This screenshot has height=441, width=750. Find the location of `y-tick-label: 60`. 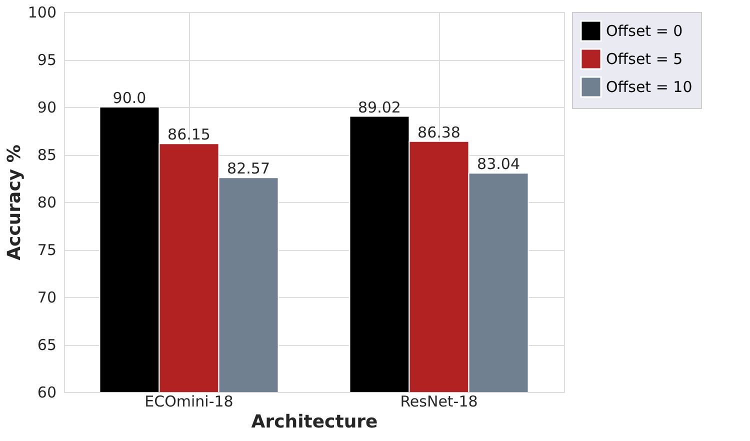

y-tick-label: 60 is located at coordinates (46, 393).